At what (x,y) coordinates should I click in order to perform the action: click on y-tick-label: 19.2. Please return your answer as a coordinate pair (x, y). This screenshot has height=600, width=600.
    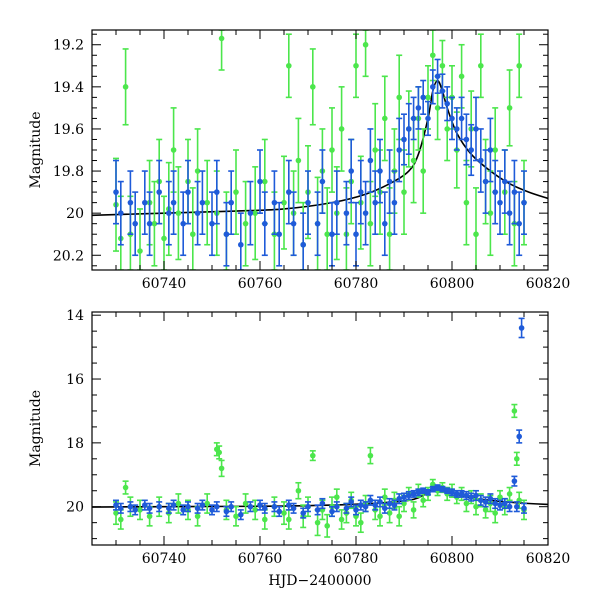
    Looking at the image, I should click on (68, 46).